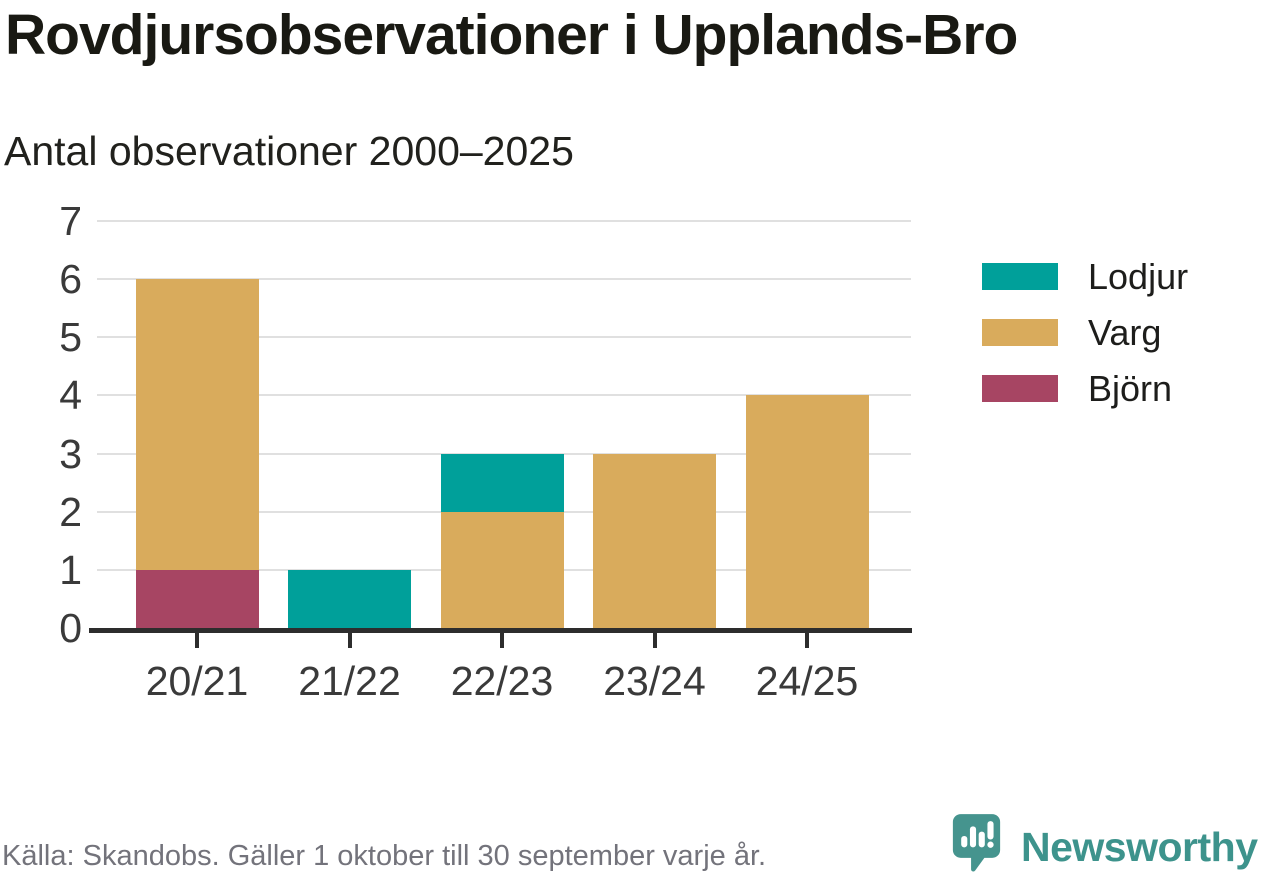  I want to click on x-tick-label-1: 20/21, so click(197, 681).